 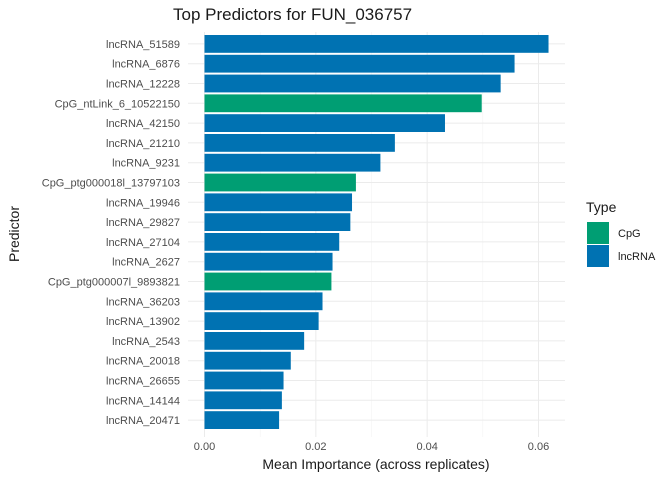 I want to click on legend-swatch-lncrna, so click(x=598, y=256).